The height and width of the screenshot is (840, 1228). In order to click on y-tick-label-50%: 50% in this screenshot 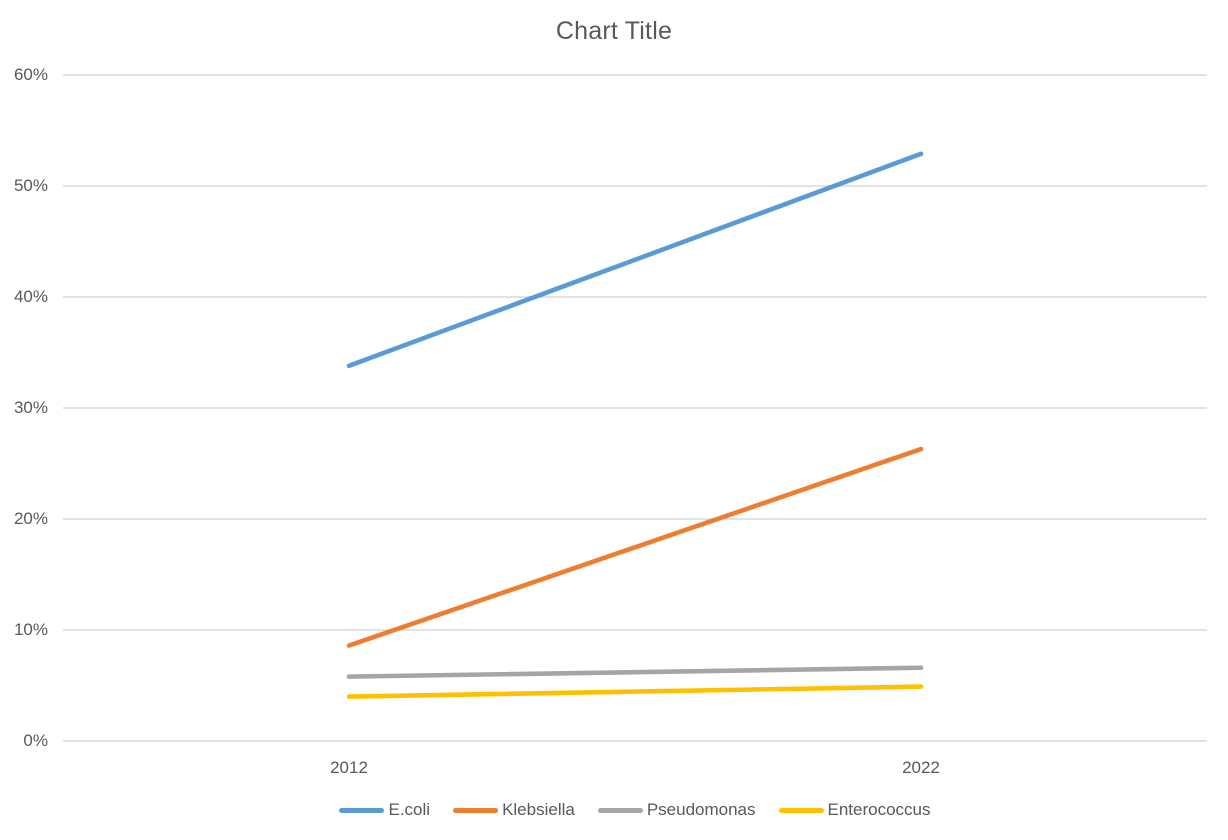, I will do `click(30, 185)`.